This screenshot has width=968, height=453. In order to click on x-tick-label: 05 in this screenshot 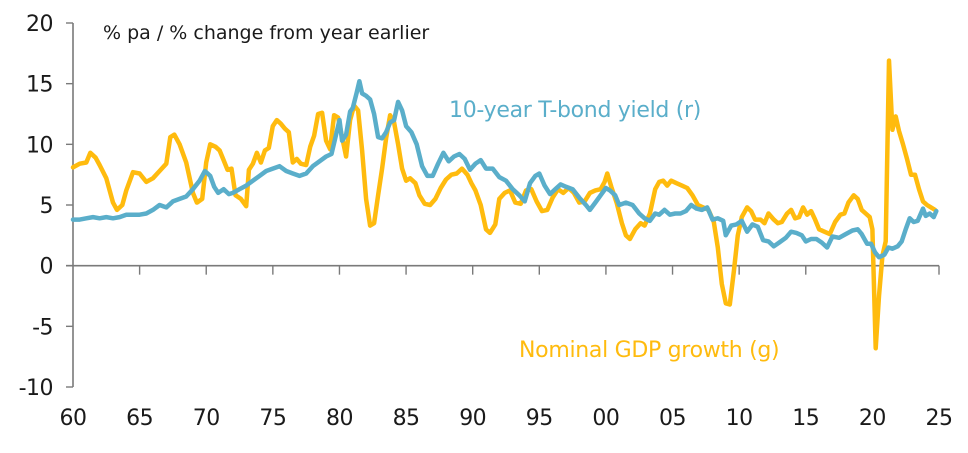, I will do `click(672, 418)`.